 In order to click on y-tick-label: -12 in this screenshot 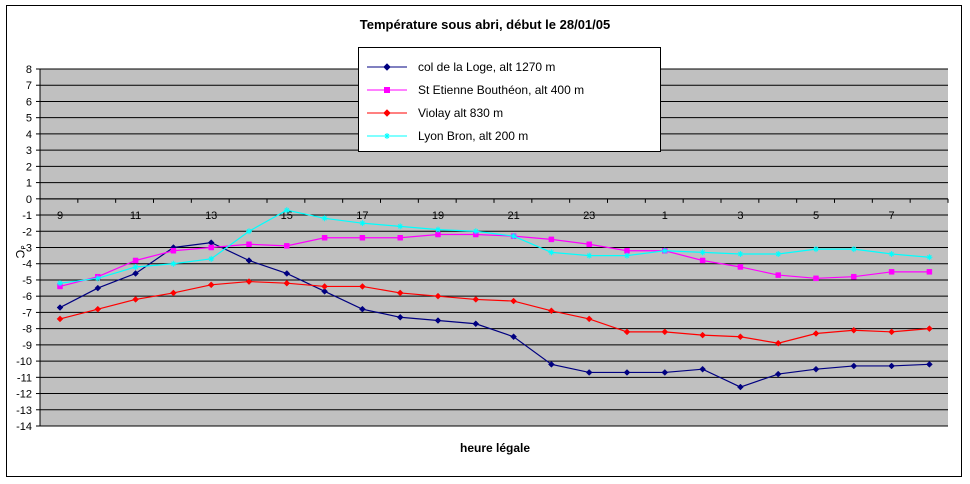, I will do `click(24, 395)`.